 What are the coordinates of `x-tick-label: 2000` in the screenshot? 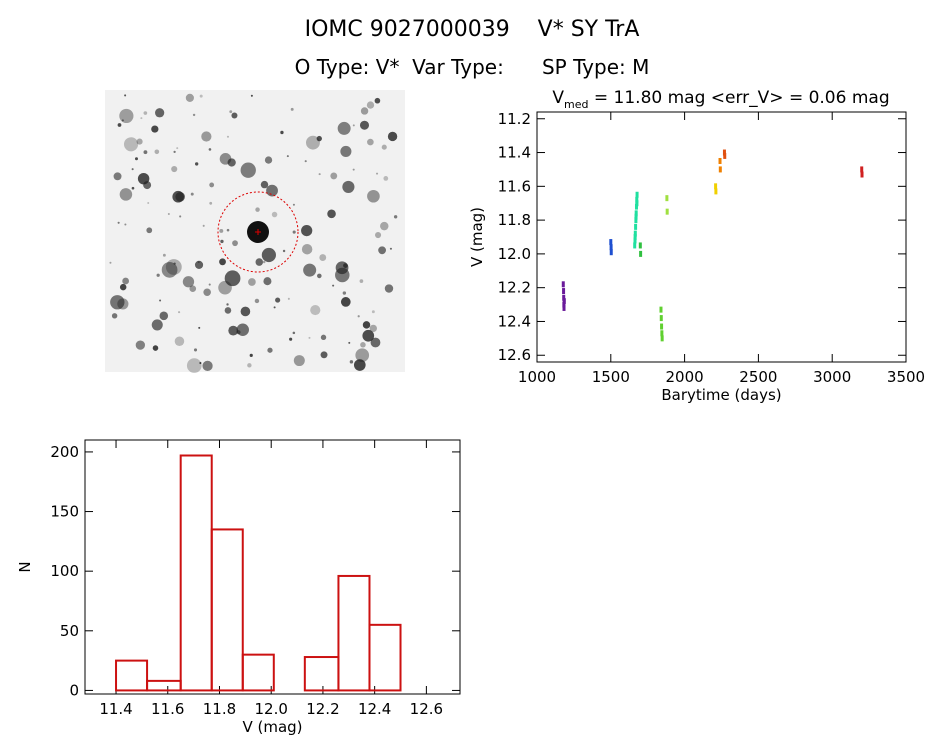 It's located at (685, 377).